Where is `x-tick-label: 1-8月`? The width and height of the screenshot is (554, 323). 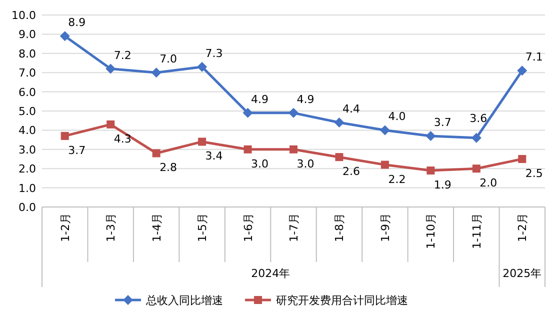 x-tick-label: 1-8月 is located at coordinates (339, 227).